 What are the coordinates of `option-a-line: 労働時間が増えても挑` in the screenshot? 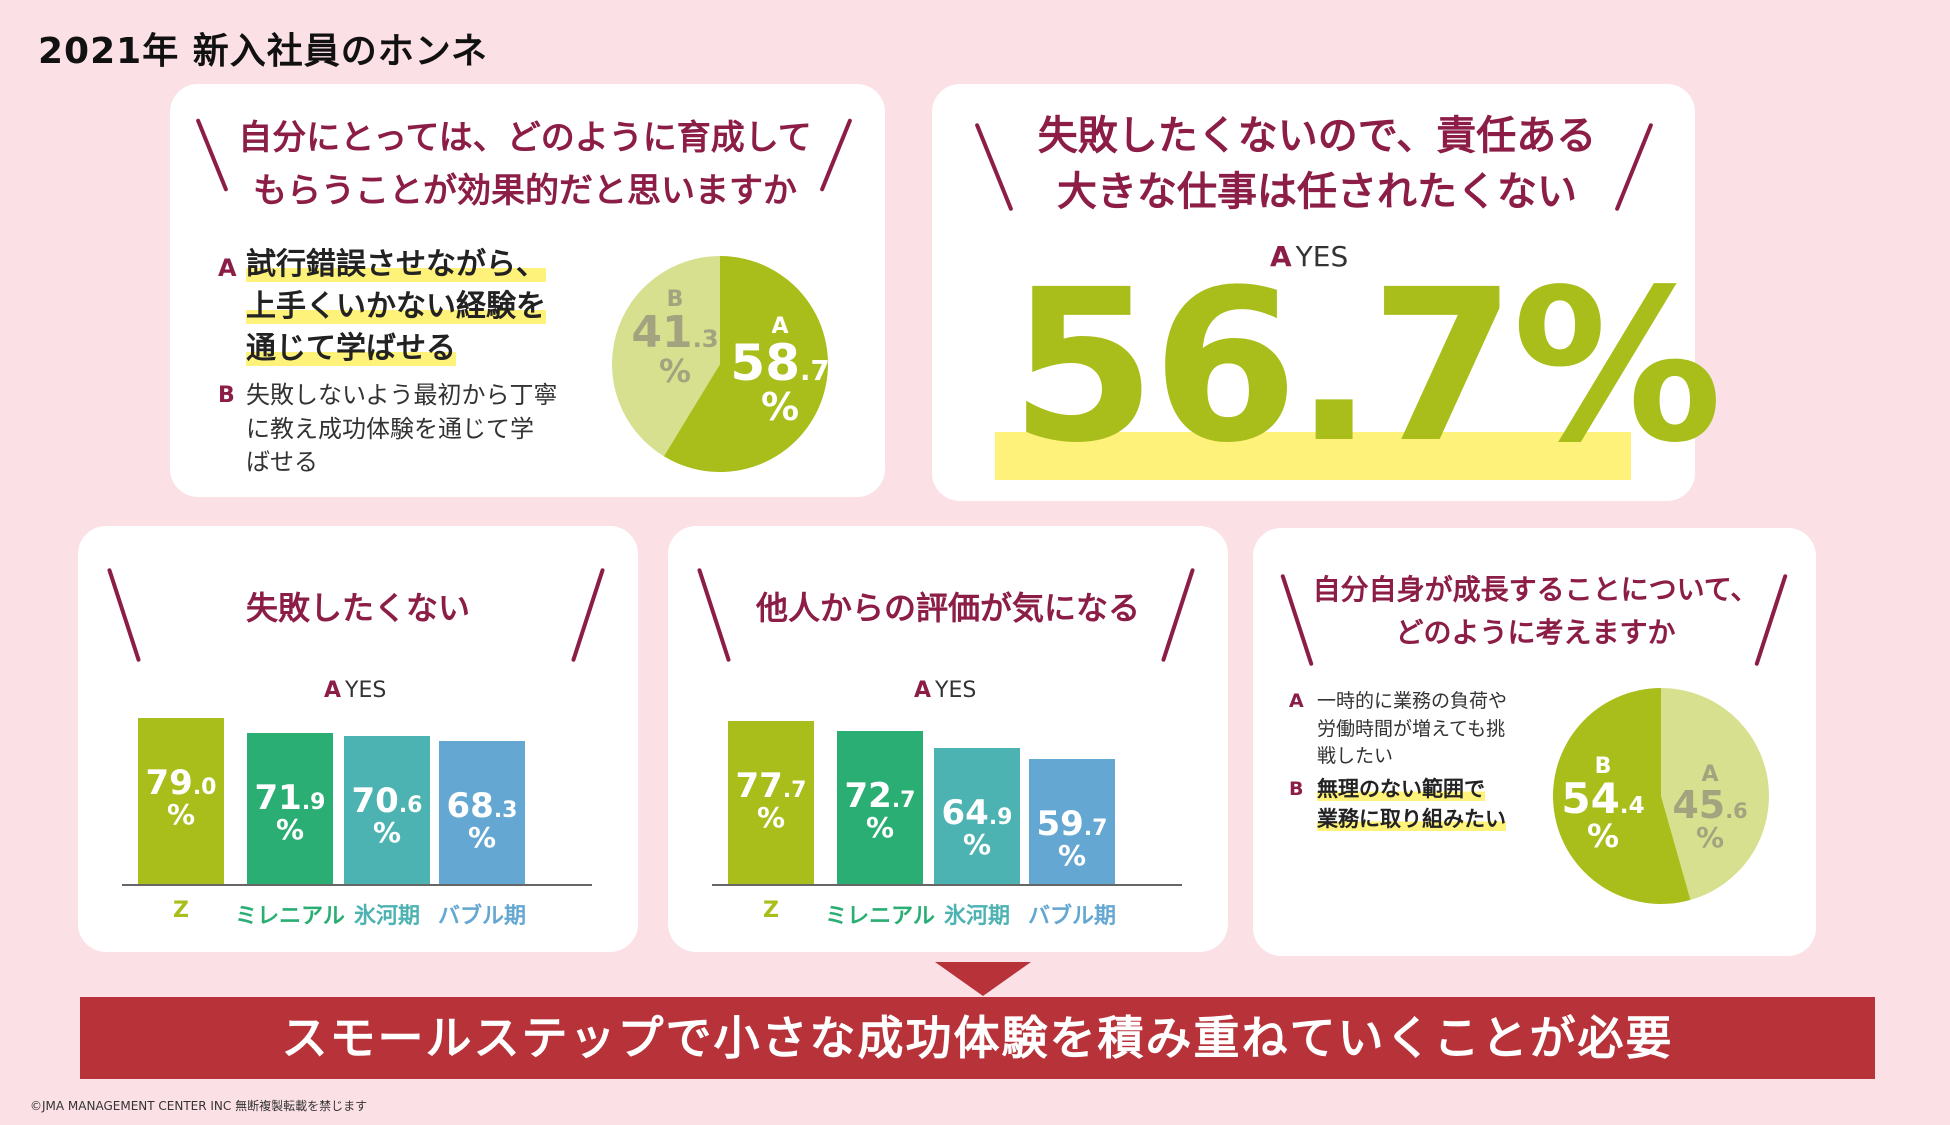 It's located at (1411, 728).